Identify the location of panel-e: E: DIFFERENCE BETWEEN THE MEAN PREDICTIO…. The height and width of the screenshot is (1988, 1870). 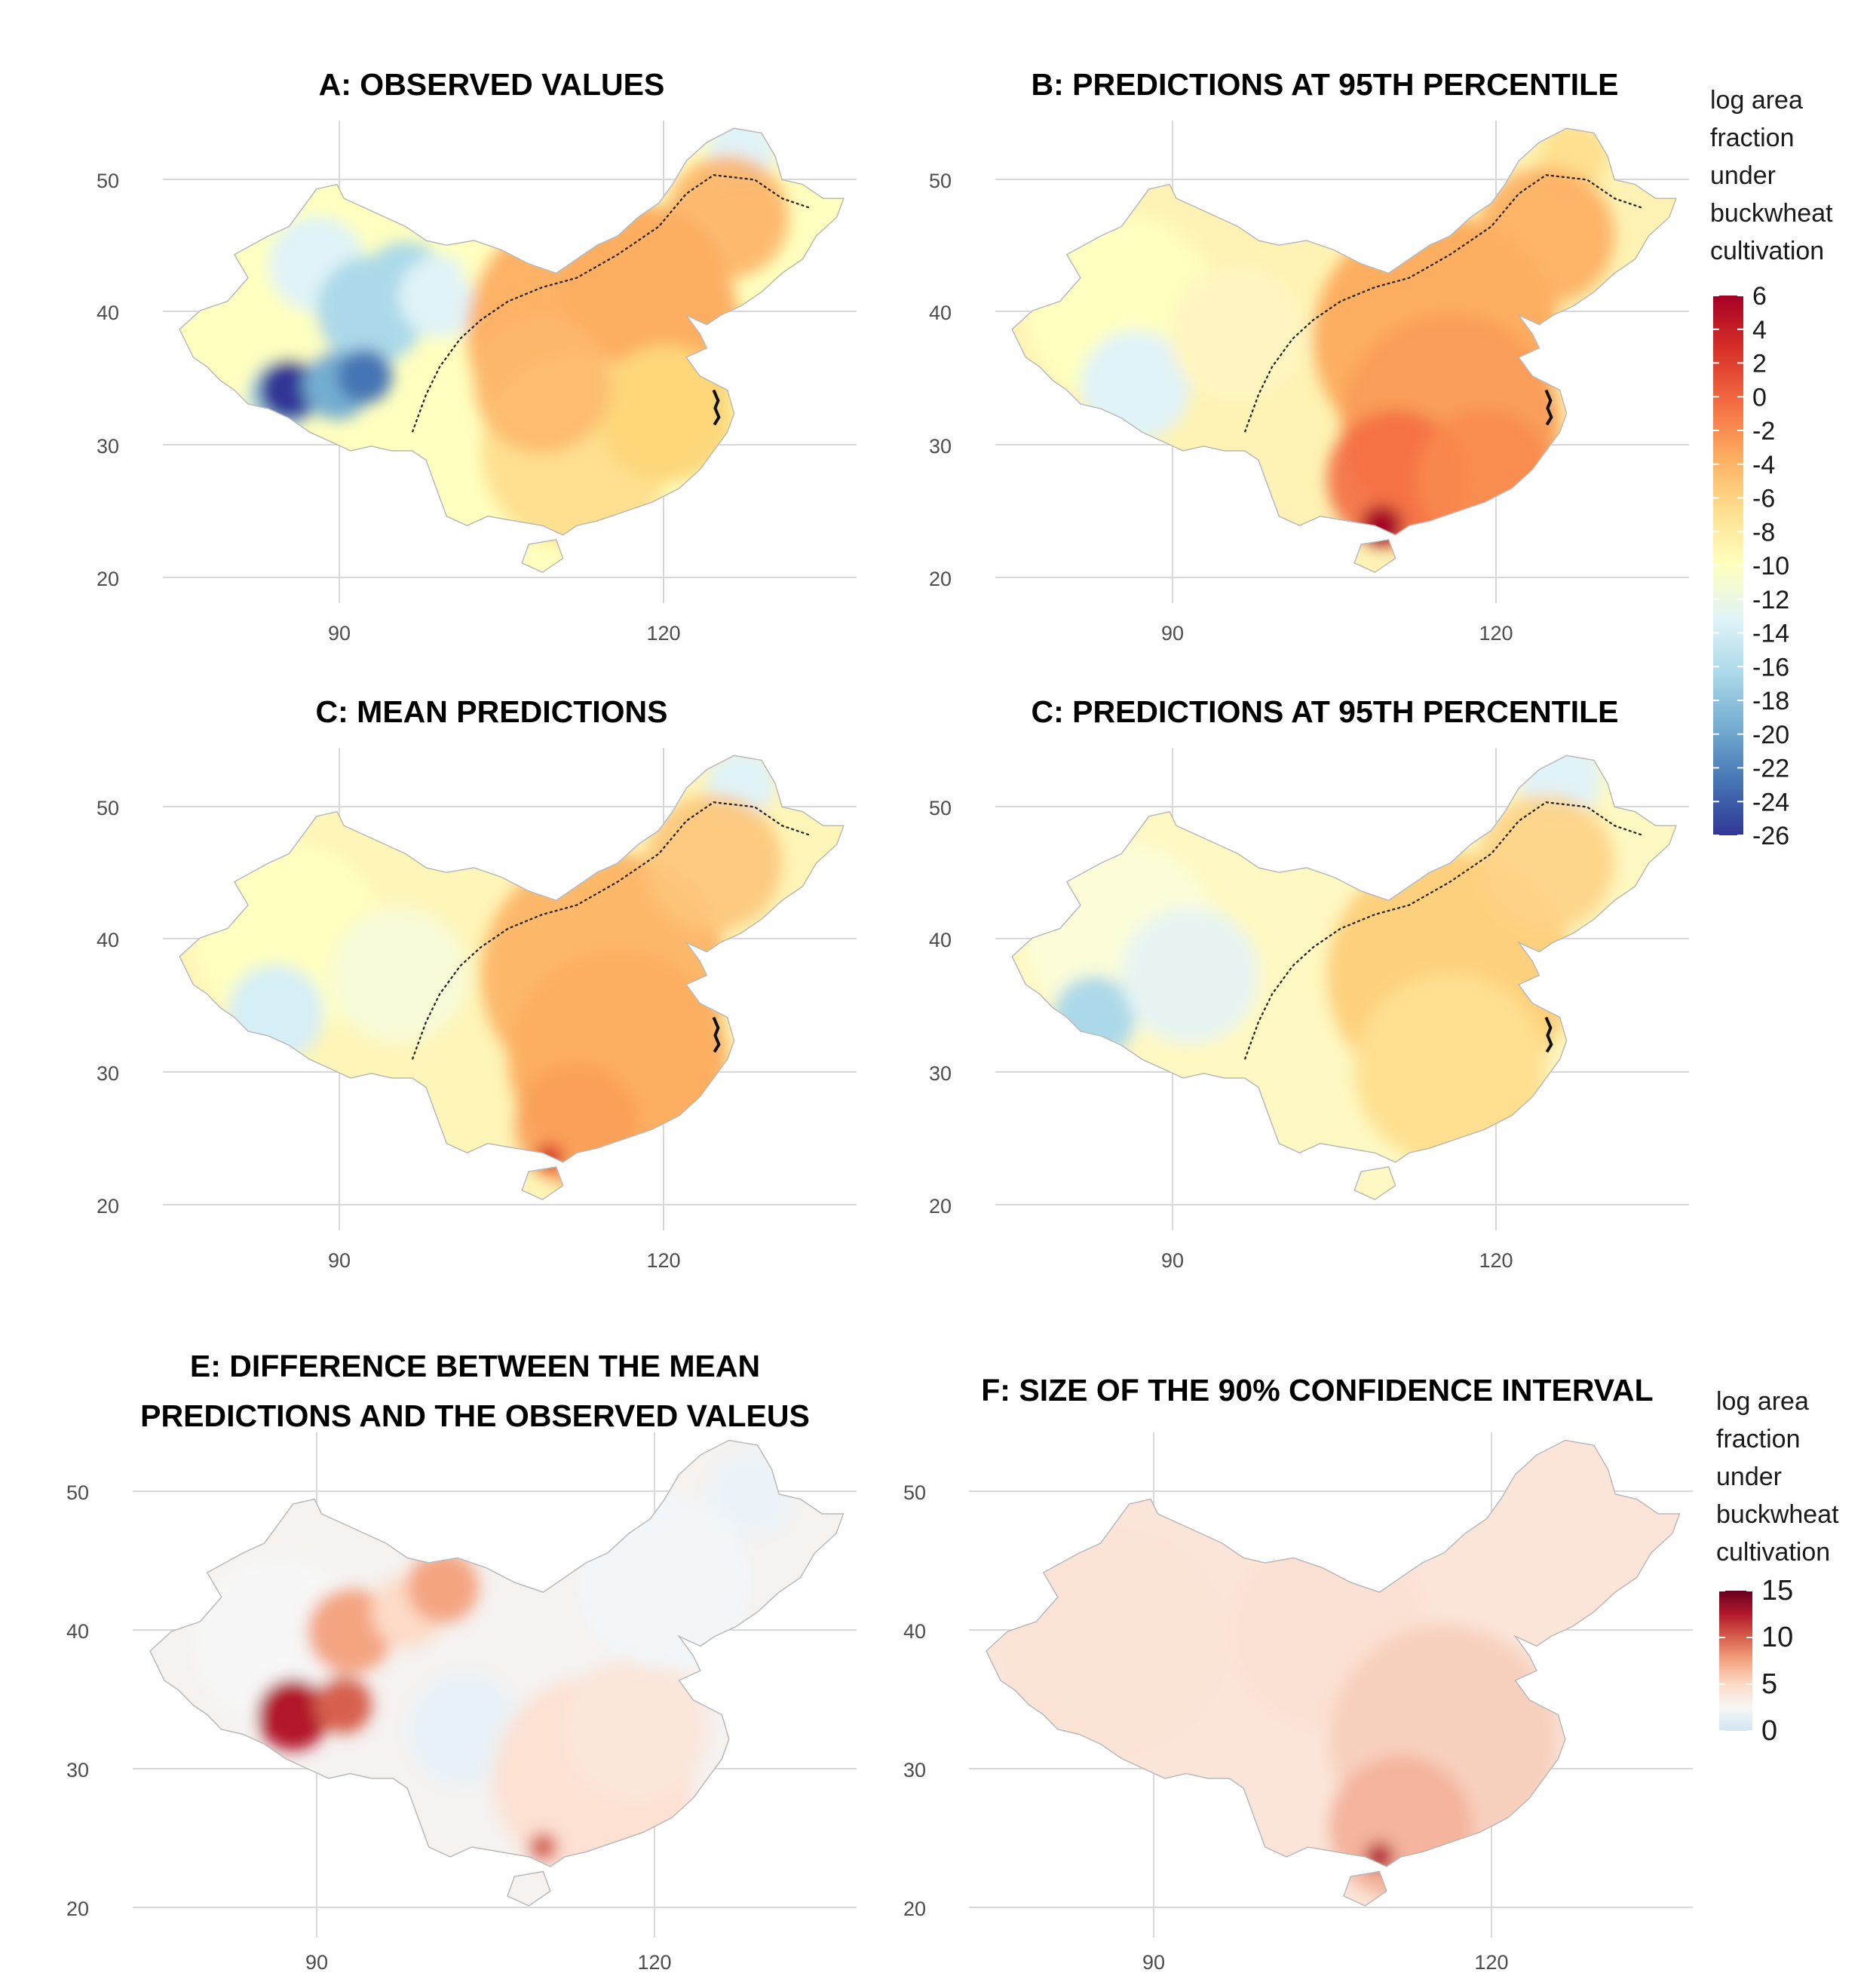
(461, 1661).